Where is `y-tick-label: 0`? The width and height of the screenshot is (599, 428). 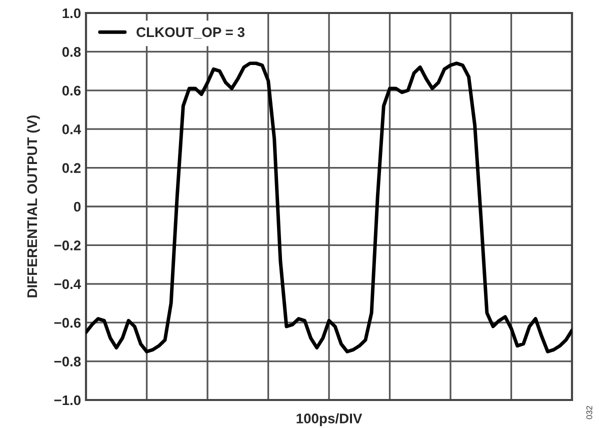
y-tick-label: 0 is located at coordinates (77, 207).